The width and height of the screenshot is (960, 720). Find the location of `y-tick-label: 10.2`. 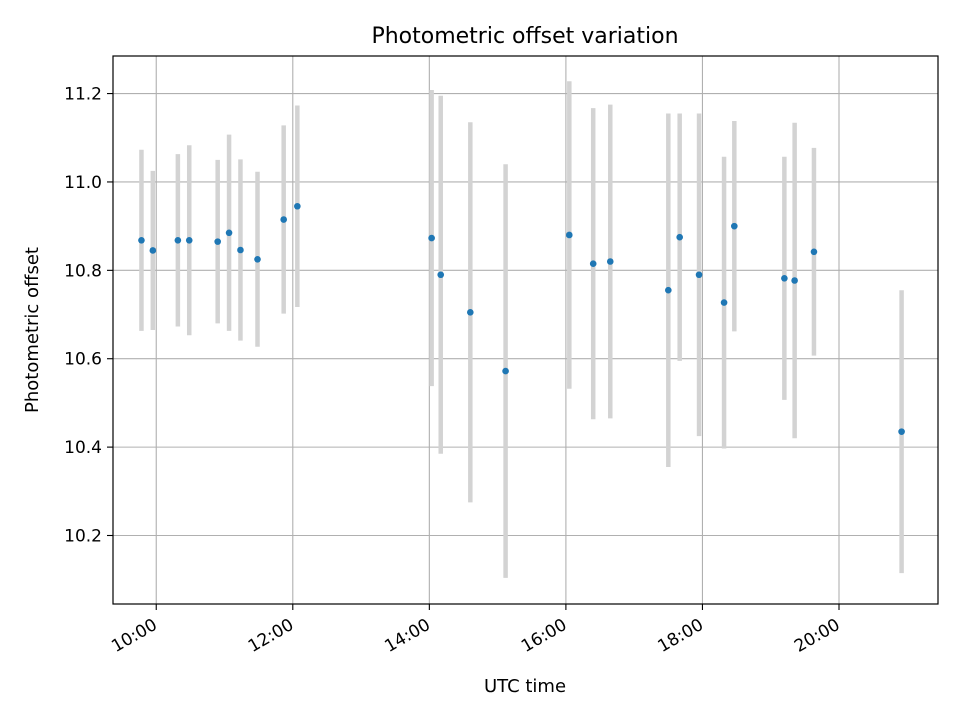

y-tick-label: 10.2 is located at coordinates (83, 537).